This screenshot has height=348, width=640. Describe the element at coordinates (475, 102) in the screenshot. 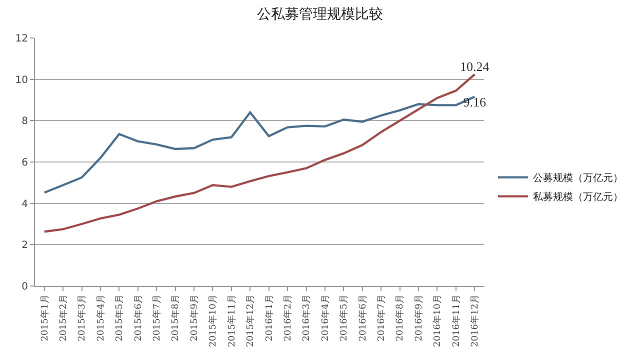

I see `data-label: 9.16` at that location.